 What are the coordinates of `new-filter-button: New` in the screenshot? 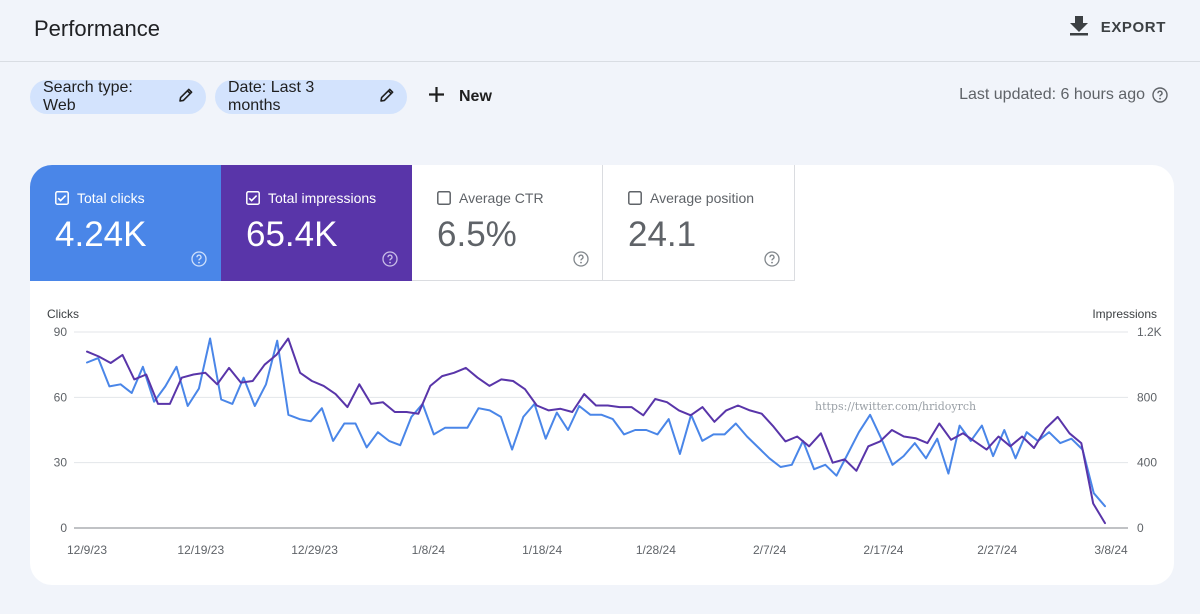 It's located at (460, 97).